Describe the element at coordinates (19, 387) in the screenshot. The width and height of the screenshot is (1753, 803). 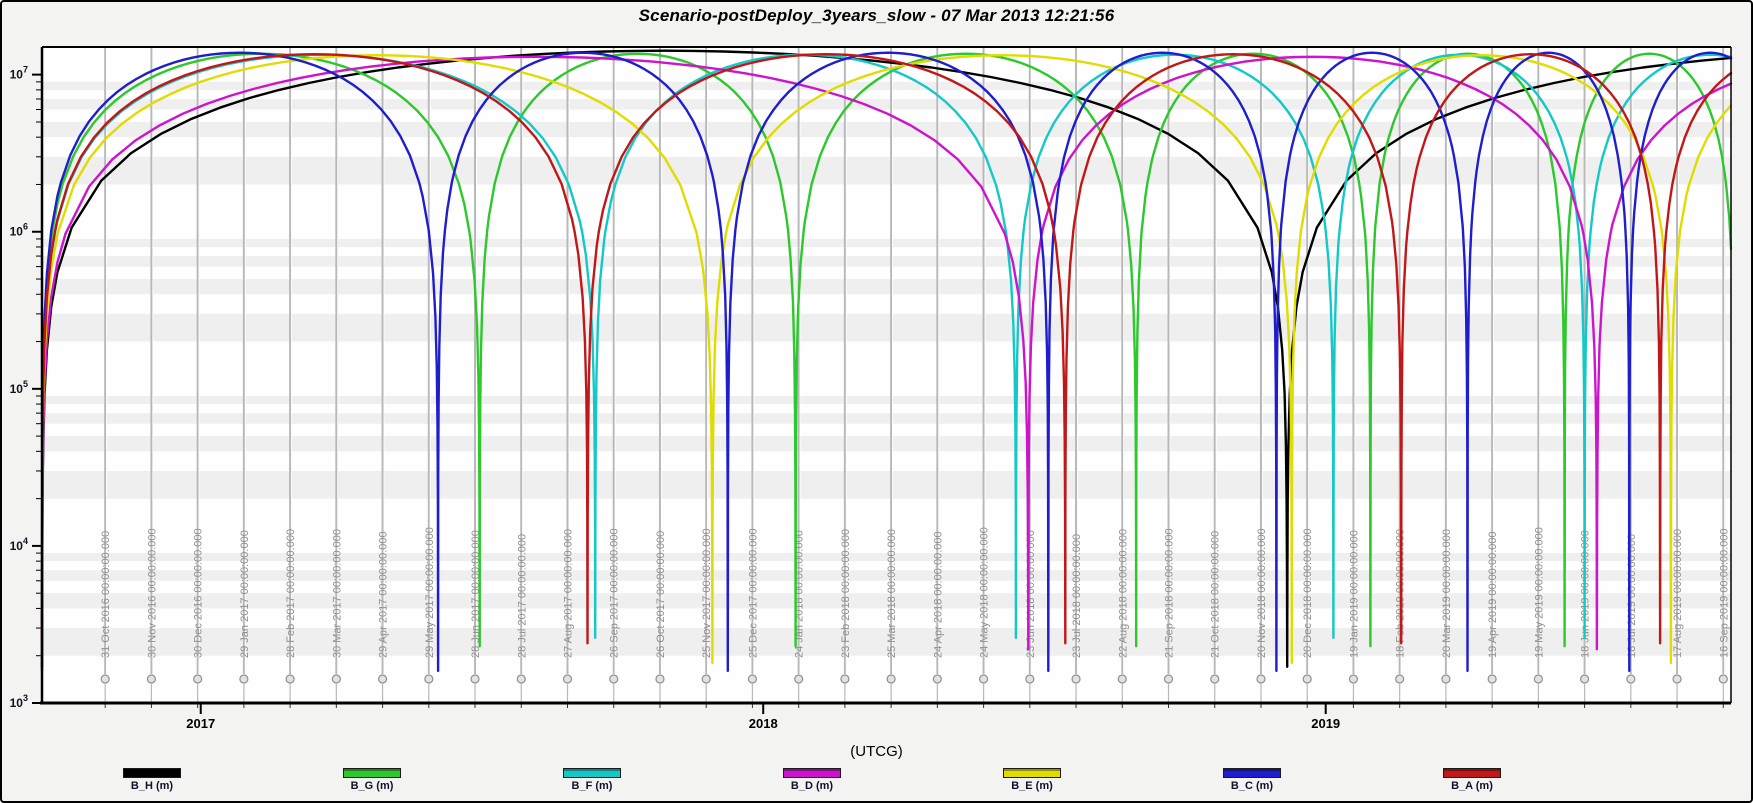
I see `y-axis-tick-label: 10⁵` at that location.